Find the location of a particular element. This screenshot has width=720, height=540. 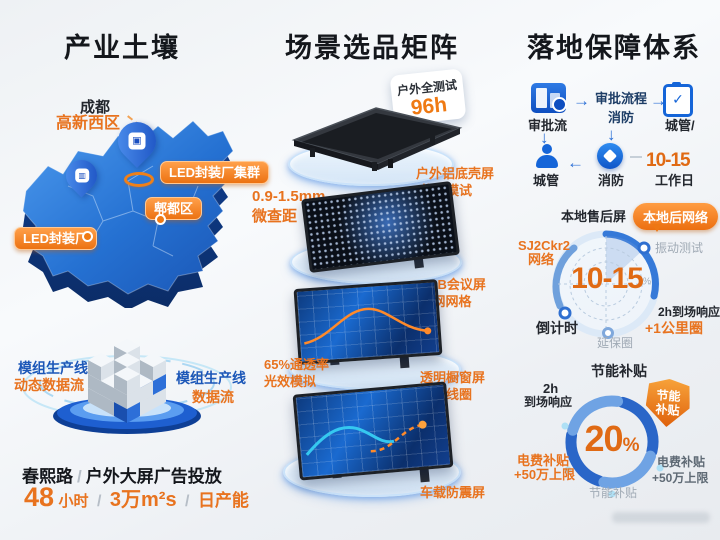

radar-badge-tail is located at coordinates (657, 228).